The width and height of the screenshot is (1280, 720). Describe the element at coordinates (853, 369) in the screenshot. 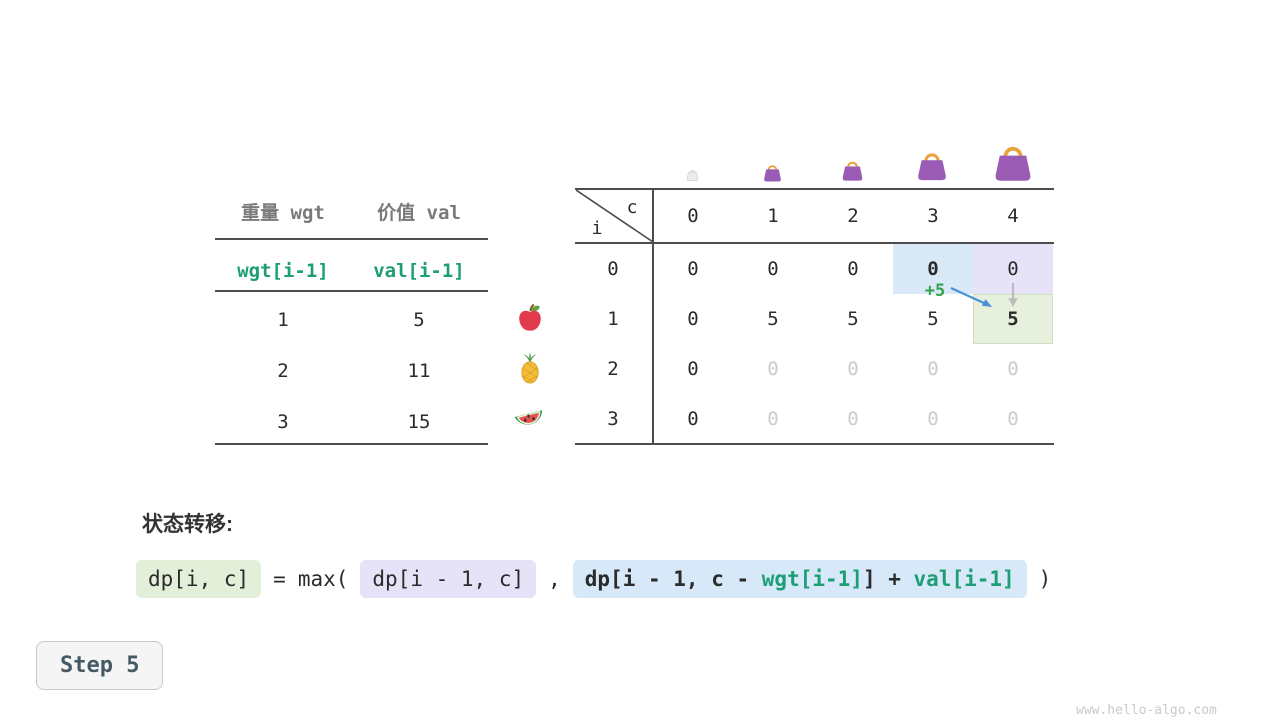

I see `dp-cell-2-2: 0` at that location.